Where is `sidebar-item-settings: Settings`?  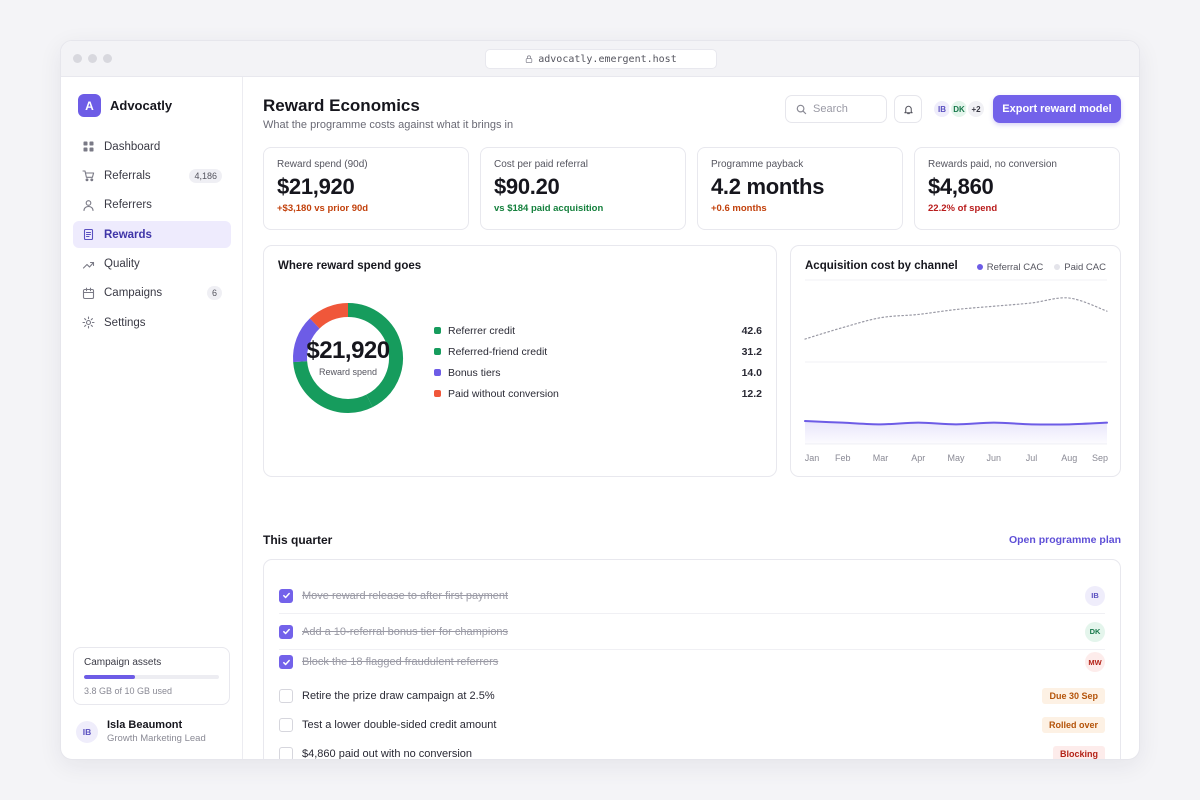 sidebar-item-settings: Settings is located at coordinates (152, 322).